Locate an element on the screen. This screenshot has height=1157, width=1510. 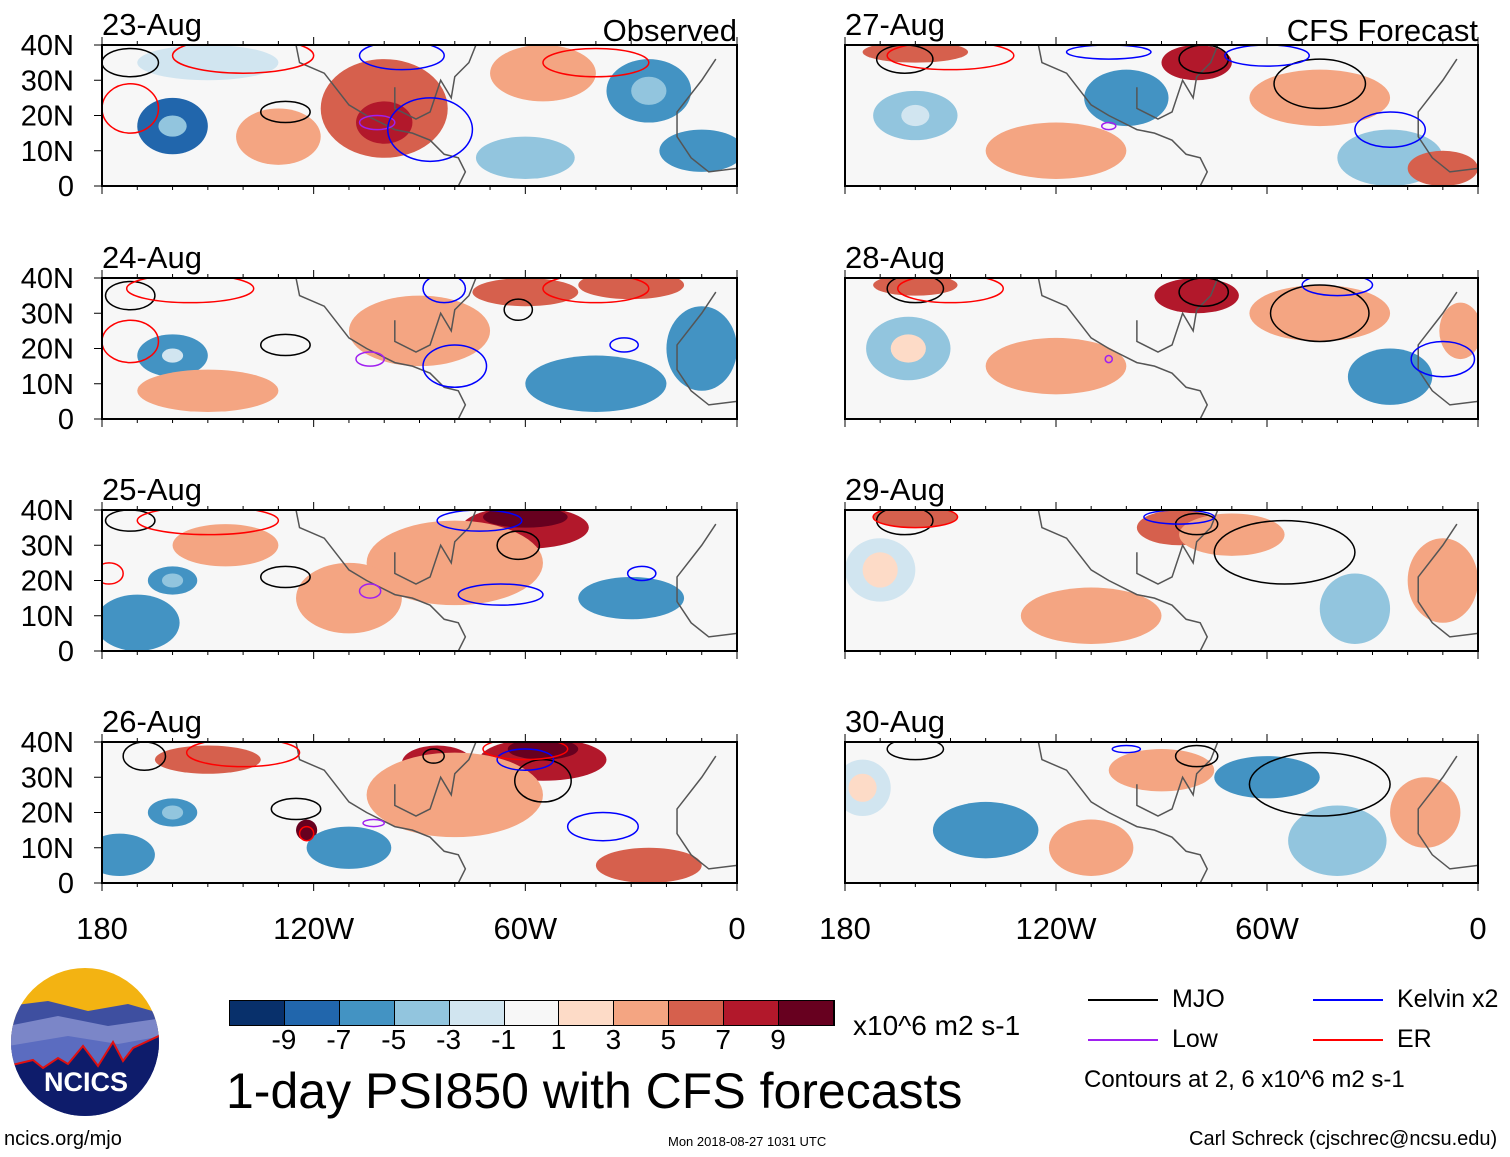
panel-date: 30-Aug is located at coordinates (895, 721).